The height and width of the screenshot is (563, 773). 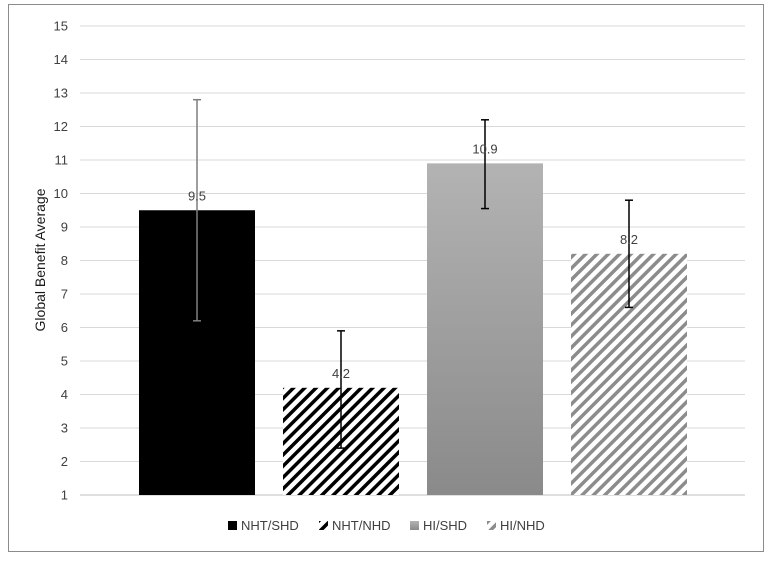 I want to click on legend-item: HI/SHD, so click(x=438, y=525).